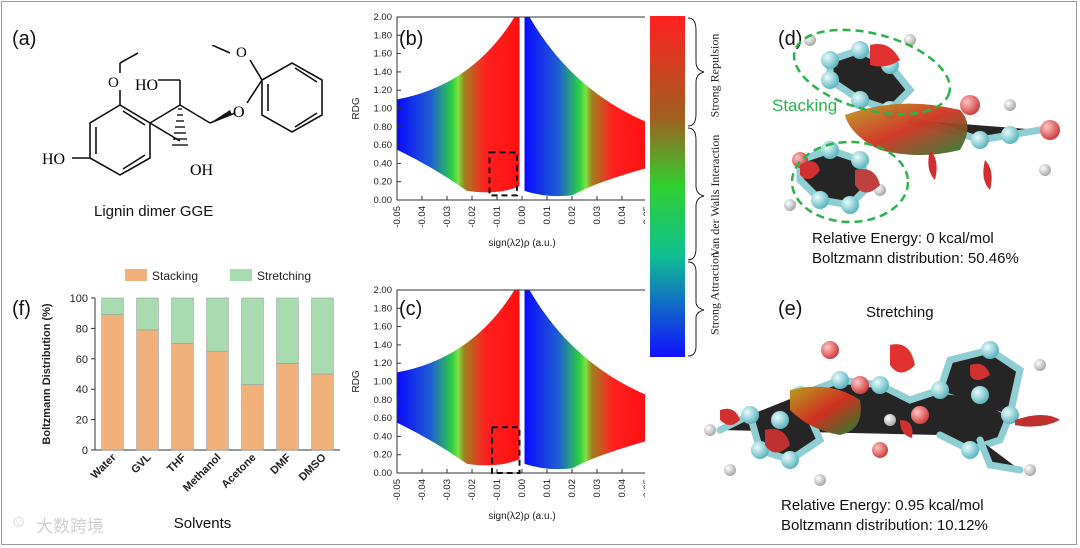 The width and height of the screenshot is (1080, 548). What do you see at coordinates (287, 330) in the screenshot?
I see `bar-stretching-dmf` at bounding box center [287, 330].